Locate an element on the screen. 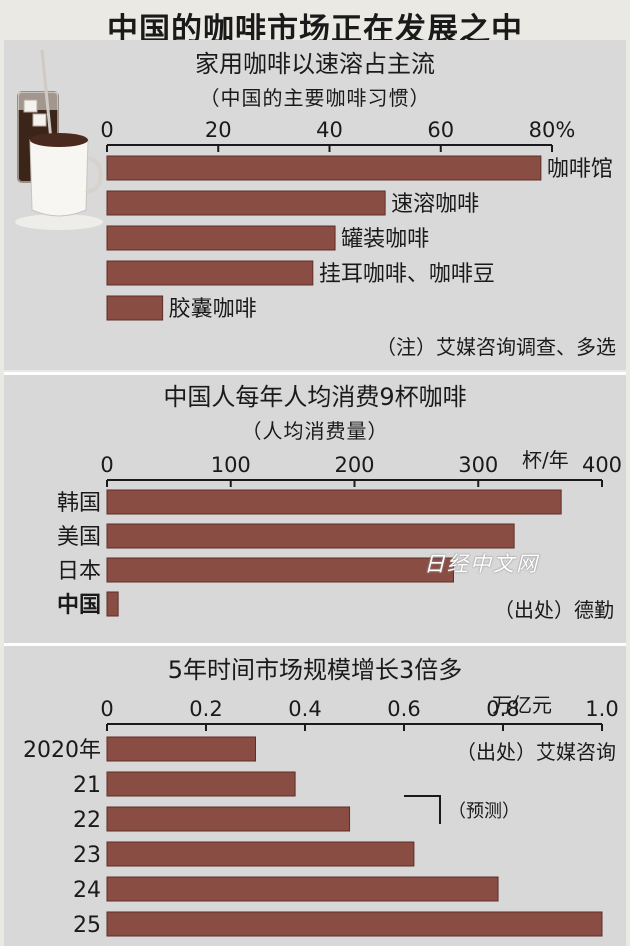 The image size is (630, 946). chart-3-tick-label: 0.8 is located at coordinates (502, 709).